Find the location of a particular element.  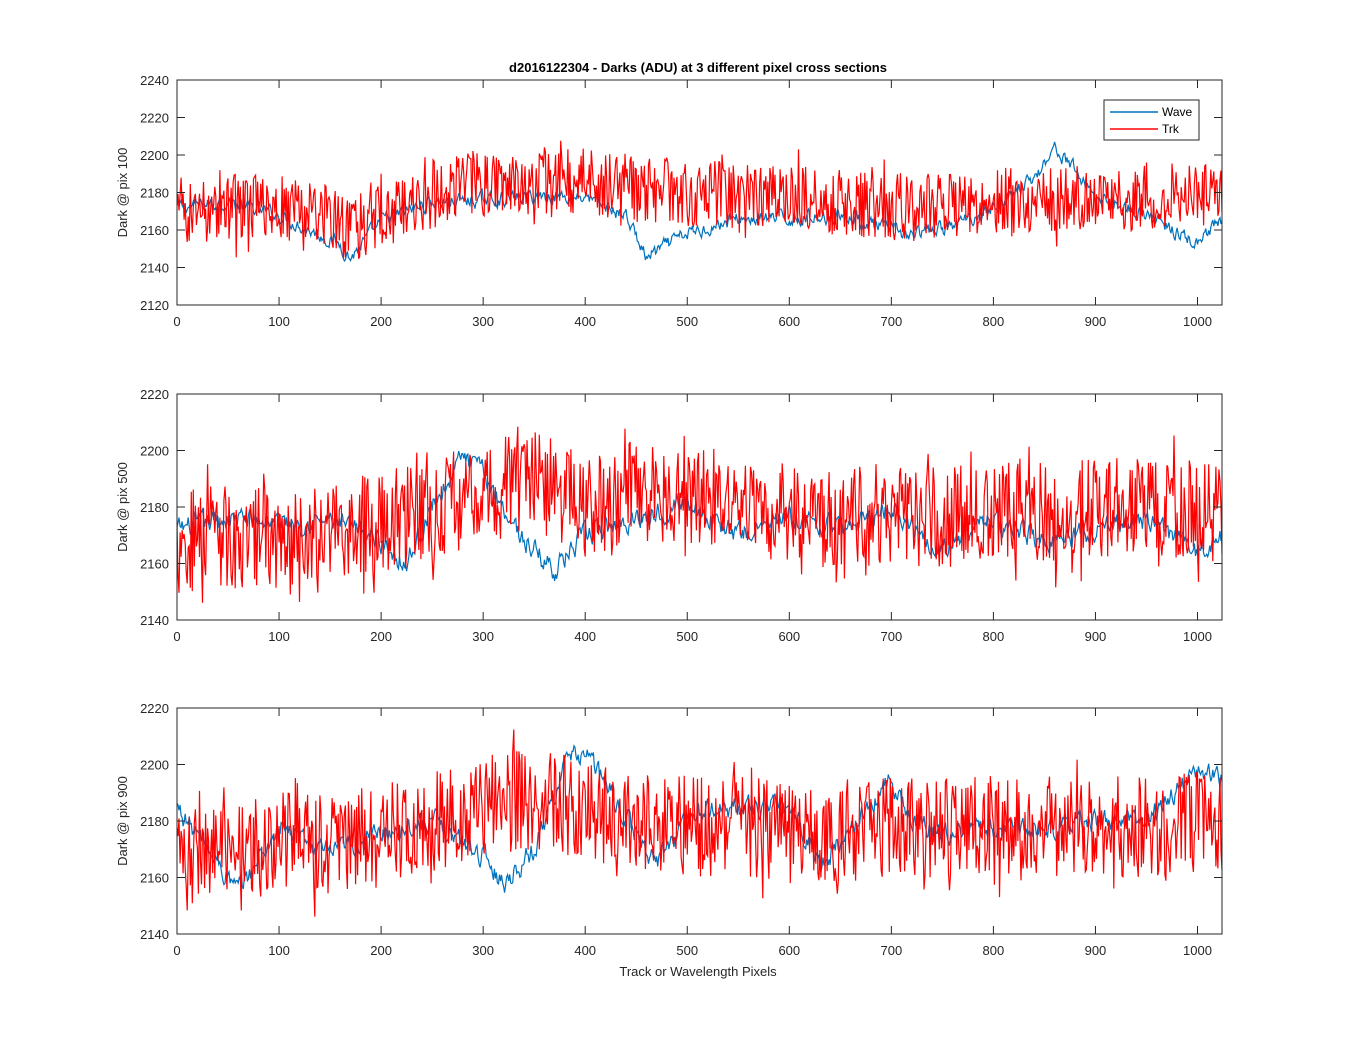

y-tick-label: 2240 is located at coordinates (154, 80).